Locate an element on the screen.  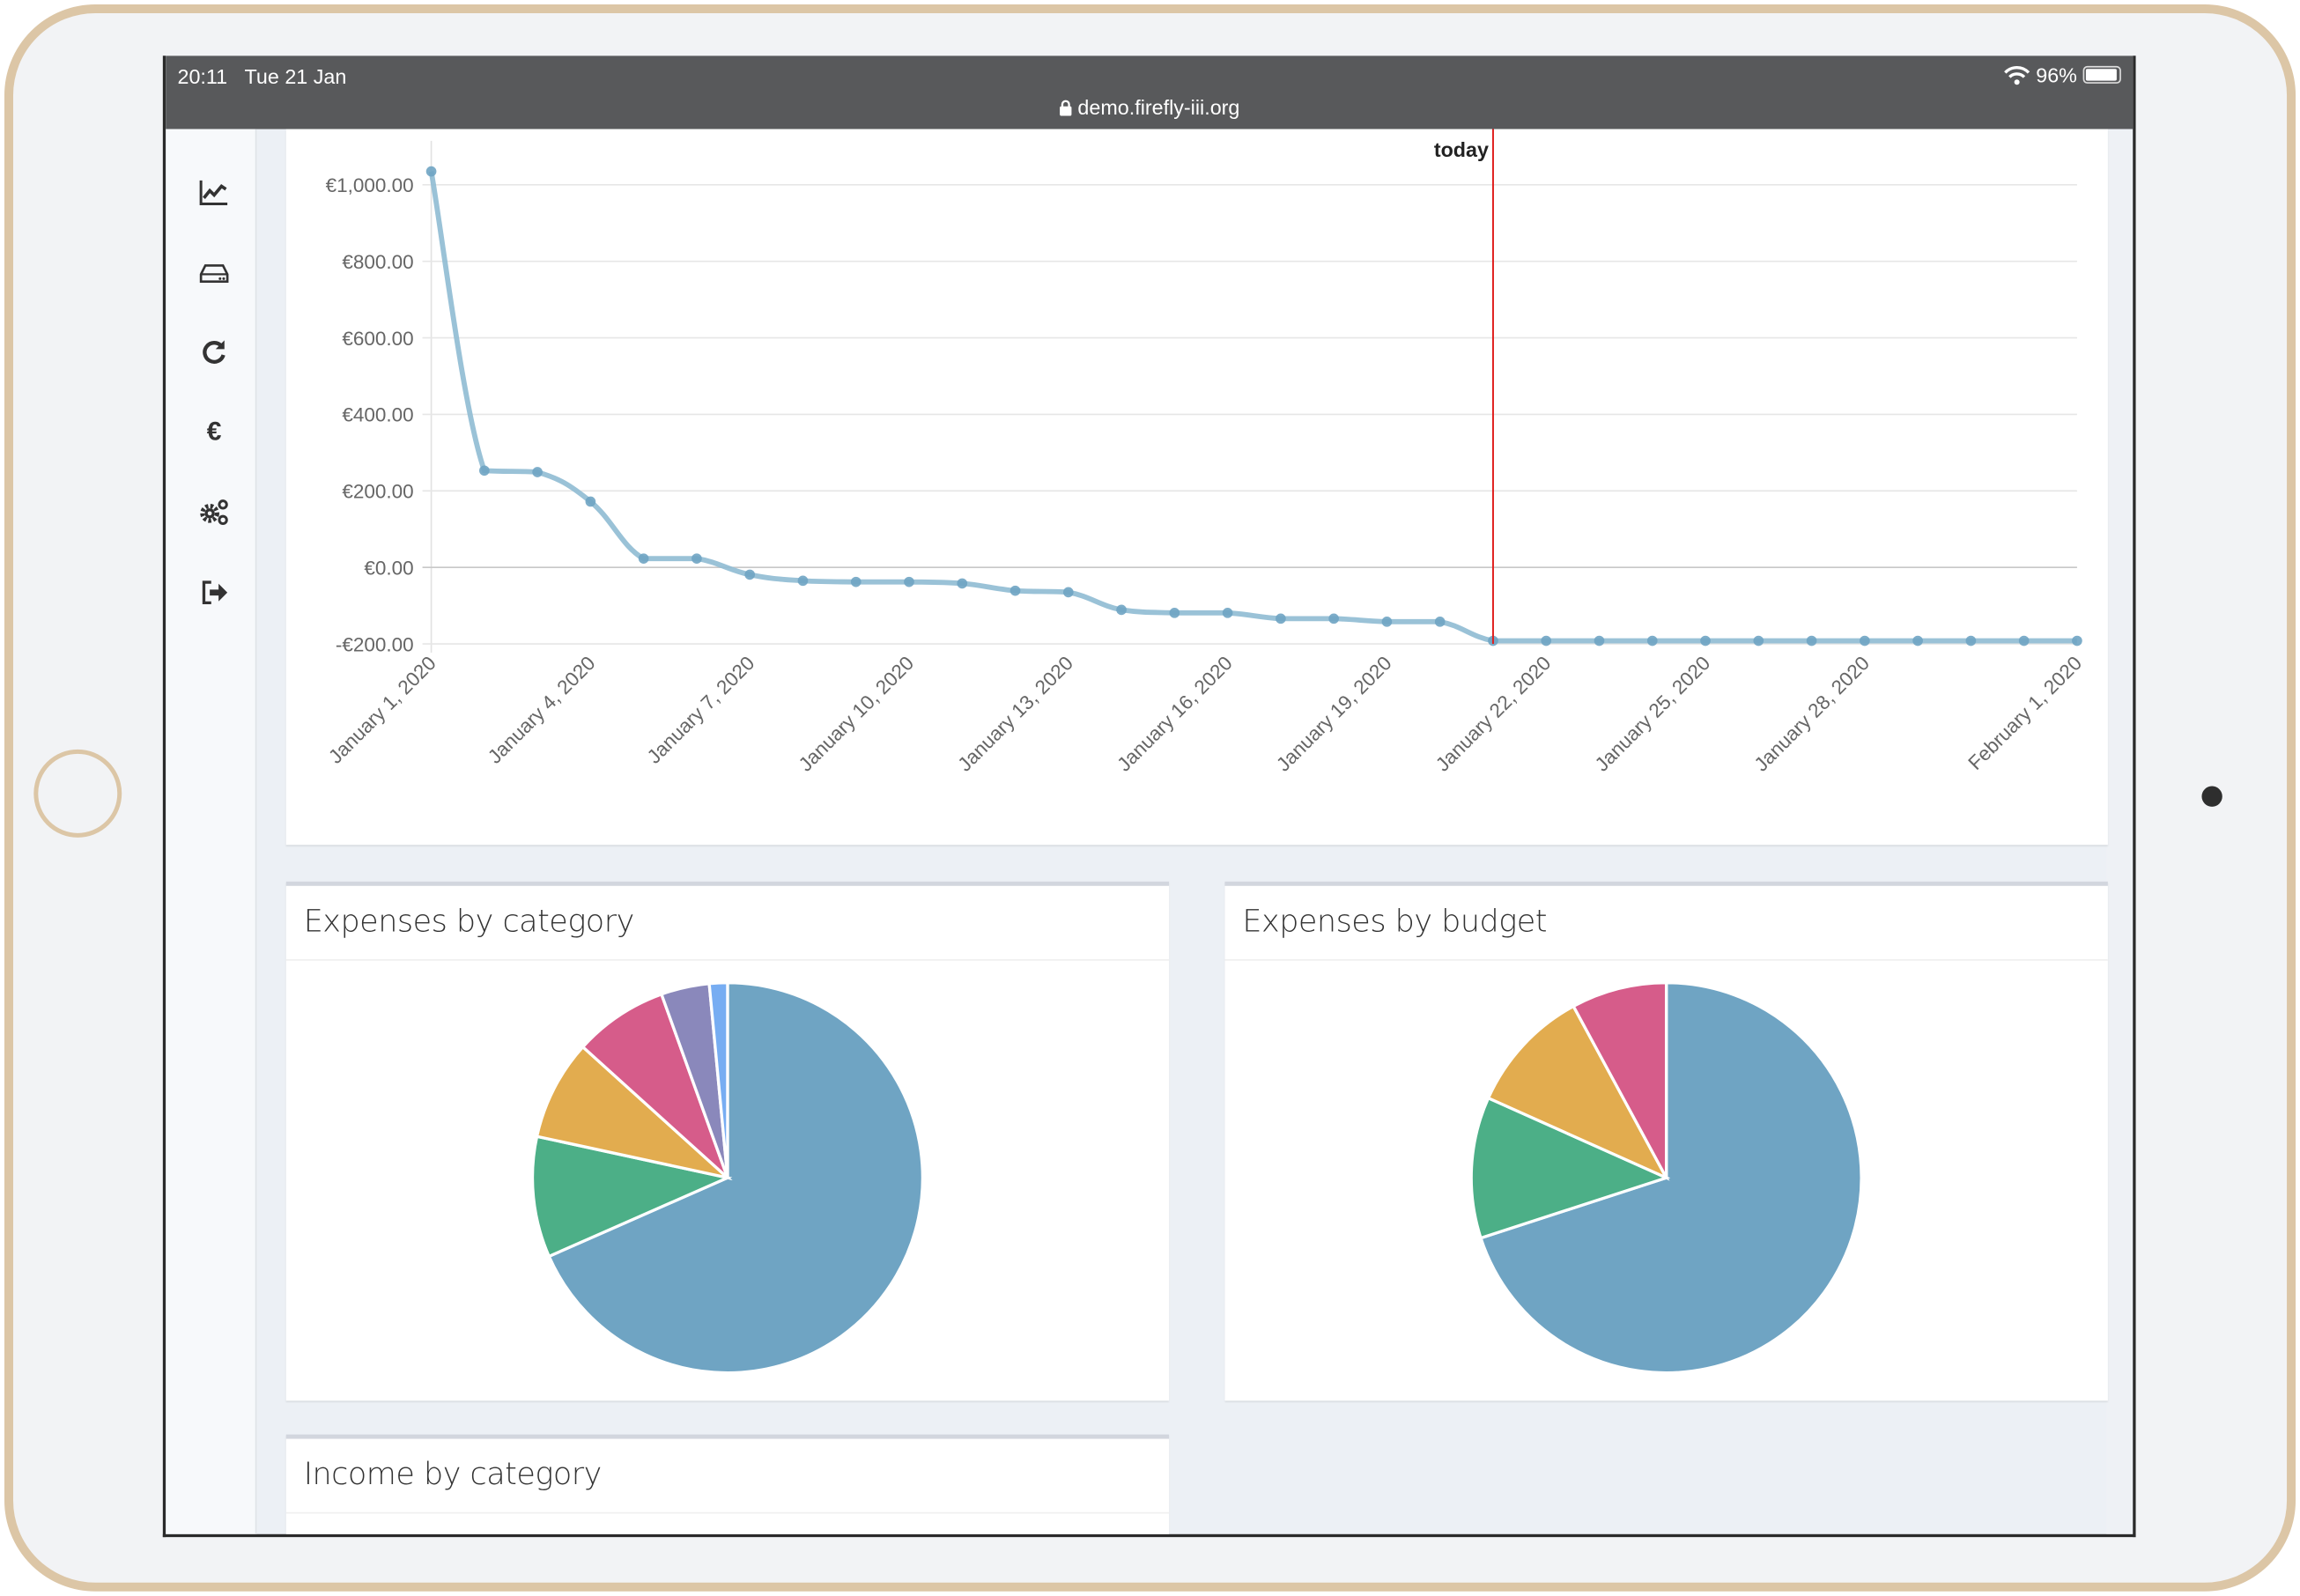
y-tick-label: €600.00 is located at coordinates (377, 339).